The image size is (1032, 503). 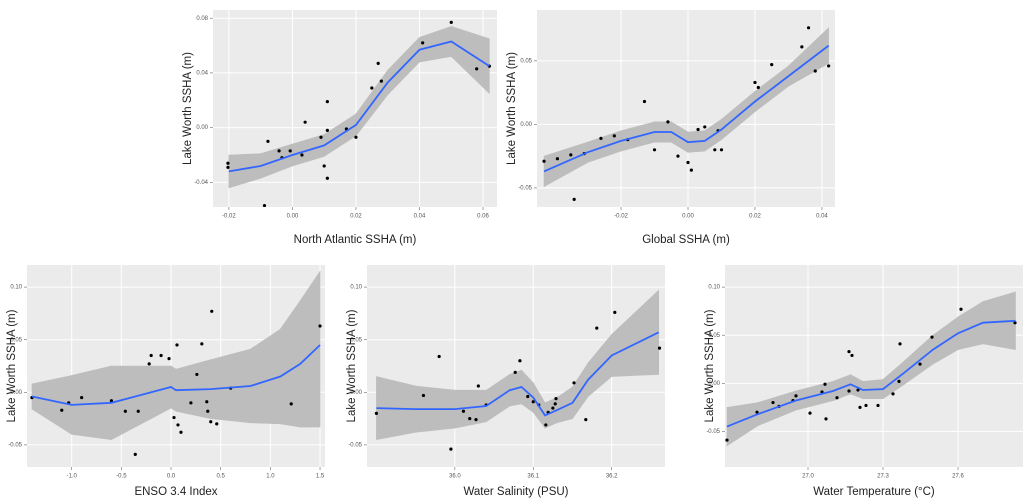 What do you see at coordinates (72, 477) in the screenshot?
I see `x-tick-label: -1.0` at bounding box center [72, 477].